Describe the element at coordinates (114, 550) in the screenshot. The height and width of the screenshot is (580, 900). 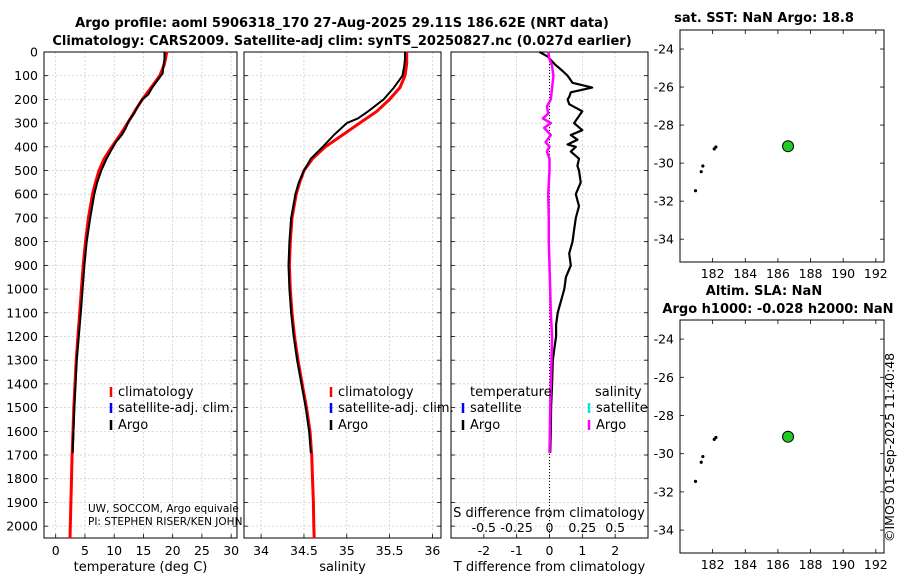
I see `x-tick-label: 10` at that location.